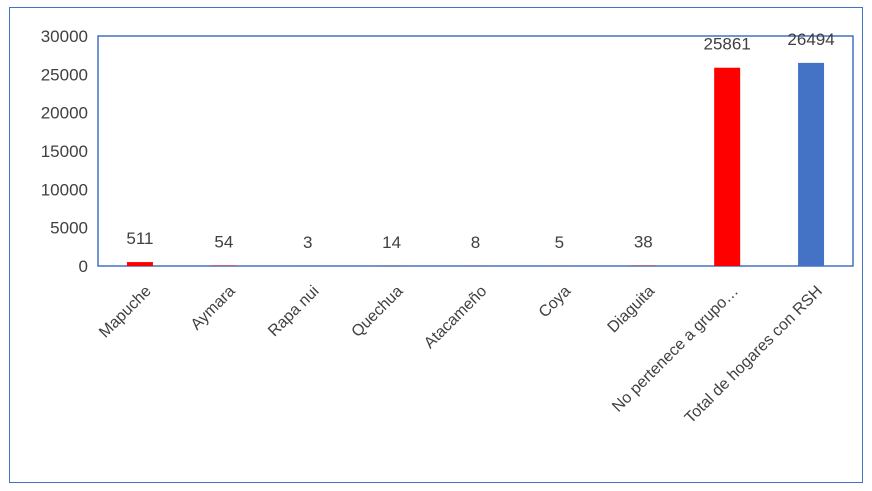 The image size is (872, 491). What do you see at coordinates (64, 36) in the screenshot?
I see `y-tick-label: 30000` at bounding box center [64, 36].